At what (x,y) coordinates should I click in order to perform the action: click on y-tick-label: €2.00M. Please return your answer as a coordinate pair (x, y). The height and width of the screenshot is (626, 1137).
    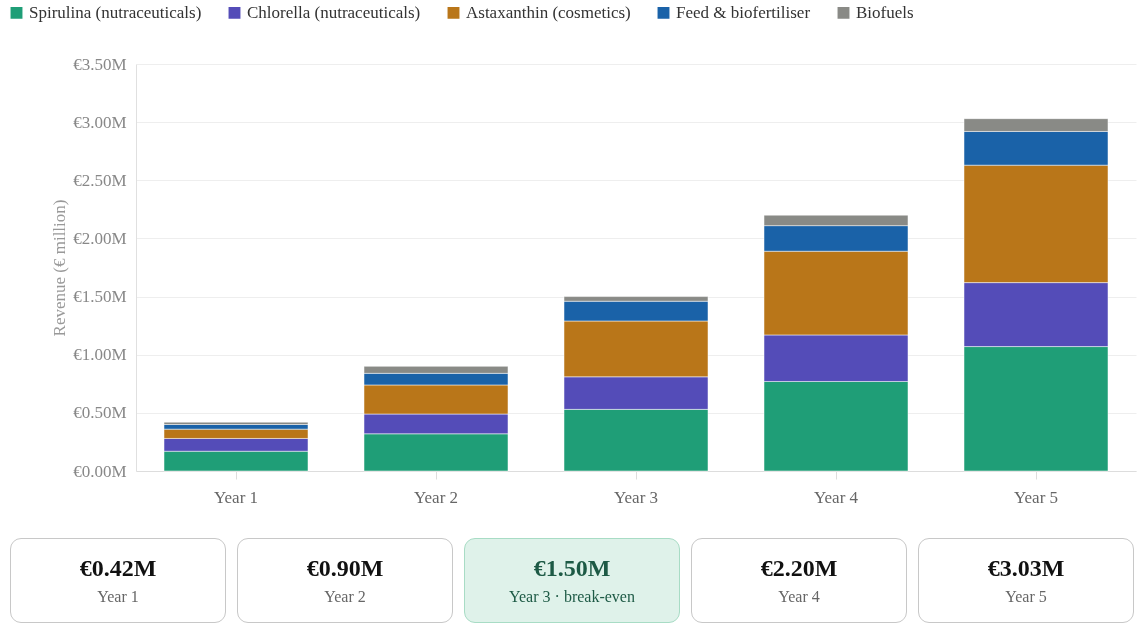
    Looking at the image, I should click on (100, 238).